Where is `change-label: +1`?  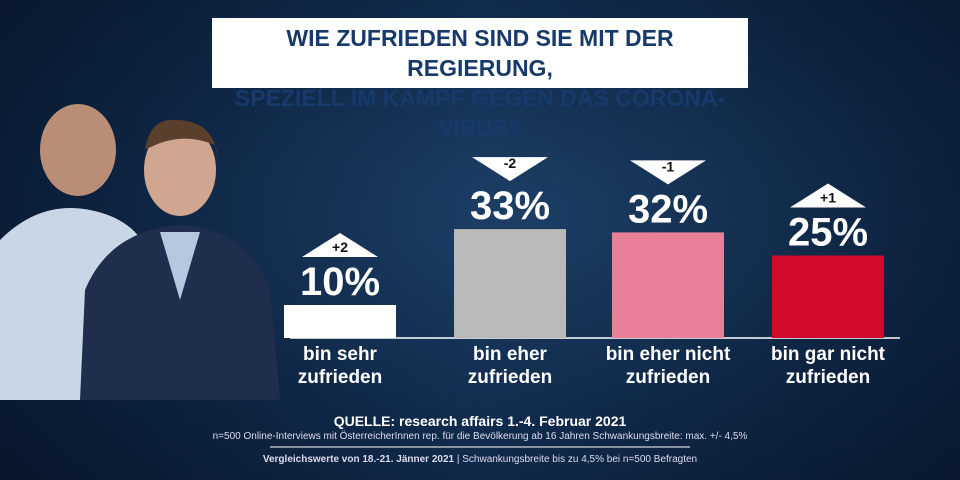
change-label: +1 is located at coordinates (828, 198).